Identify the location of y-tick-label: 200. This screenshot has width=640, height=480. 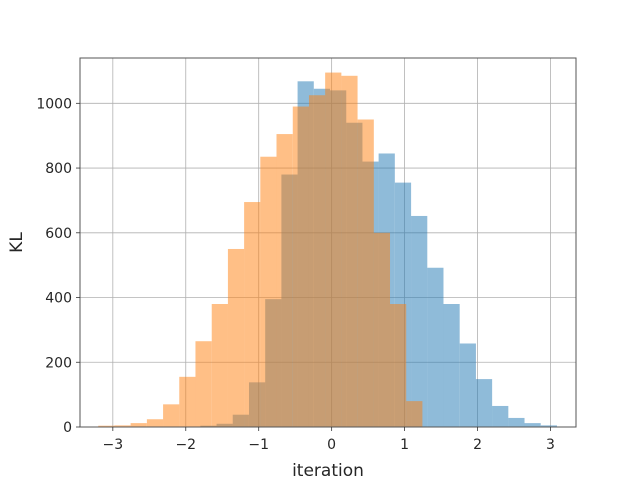
(58, 363).